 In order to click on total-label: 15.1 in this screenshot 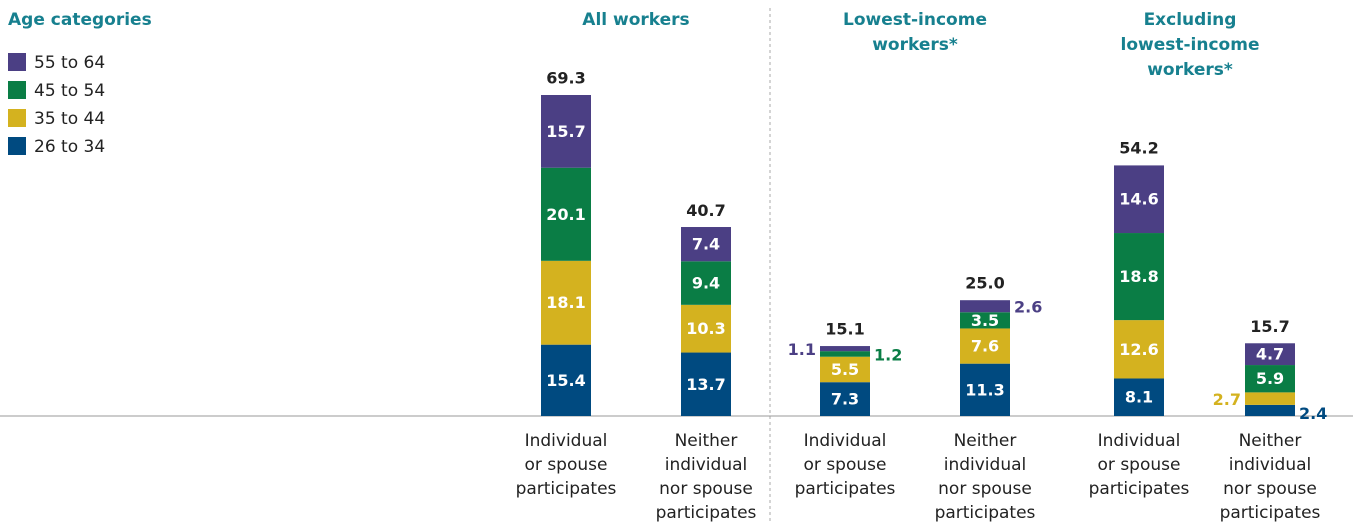, I will do `click(844, 329)`.